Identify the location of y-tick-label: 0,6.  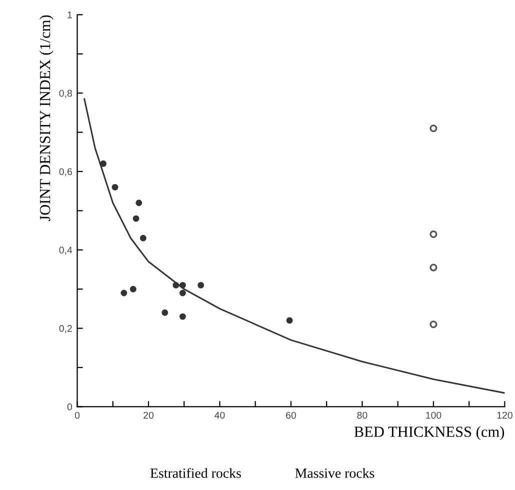
(65, 172).